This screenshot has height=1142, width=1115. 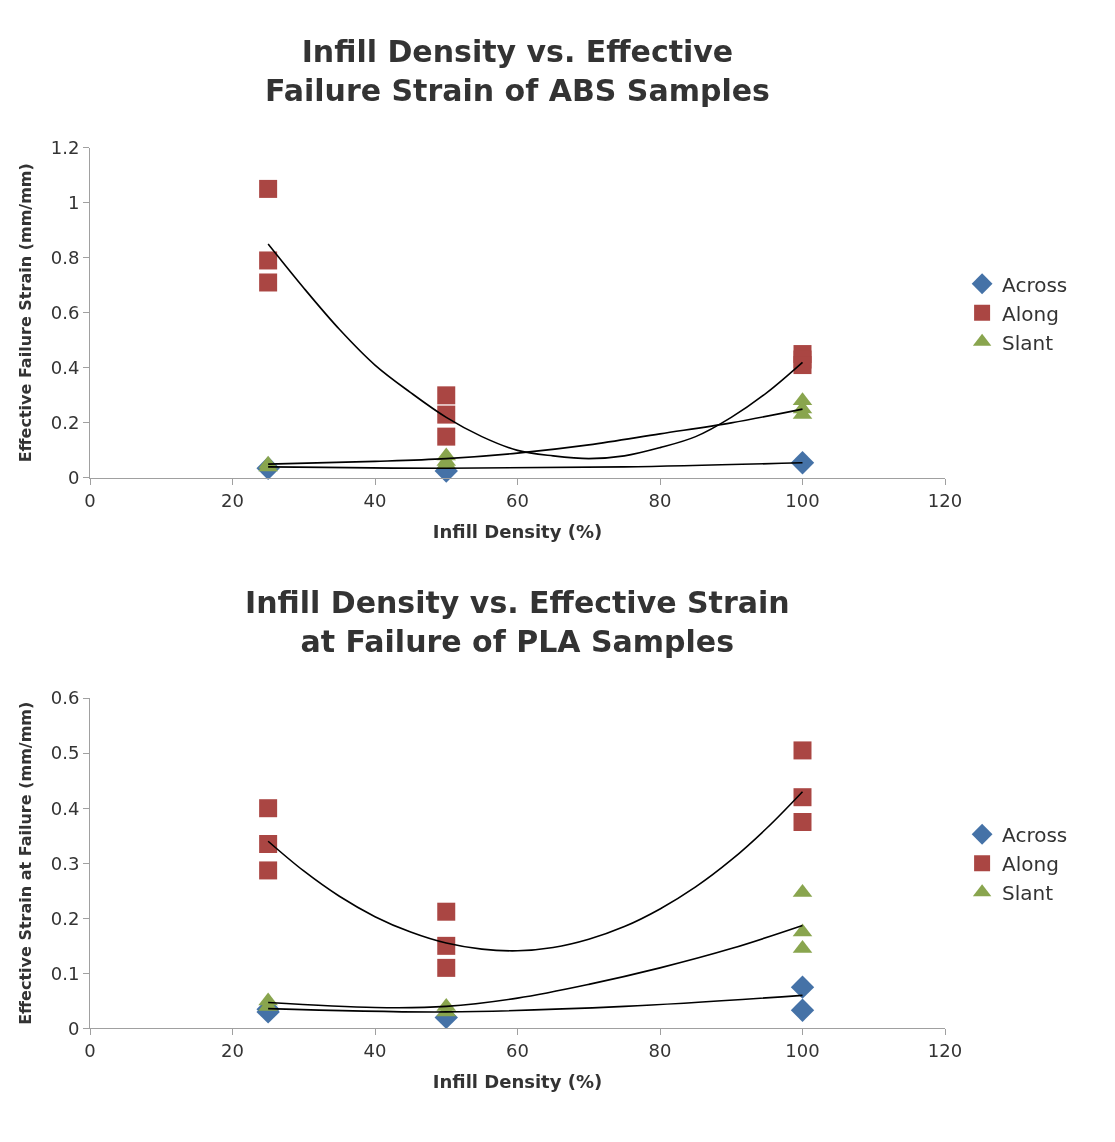 What do you see at coordinates (65, 147) in the screenshot?
I see `y-tick-label: 1.2` at bounding box center [65, 147].